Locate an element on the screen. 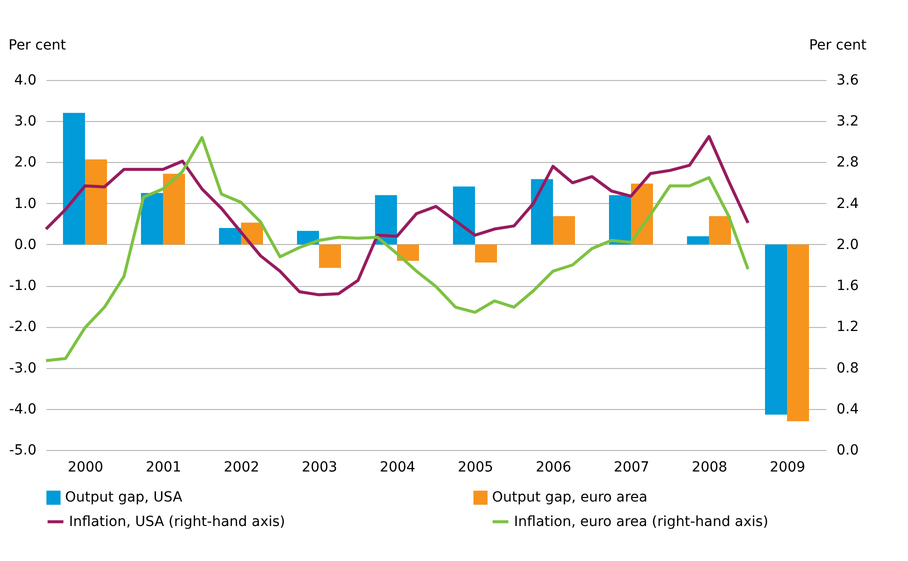 The width and height of the screenshot is (908, 561). x-tick-label: 2001 is located at coordinates (164, 468).